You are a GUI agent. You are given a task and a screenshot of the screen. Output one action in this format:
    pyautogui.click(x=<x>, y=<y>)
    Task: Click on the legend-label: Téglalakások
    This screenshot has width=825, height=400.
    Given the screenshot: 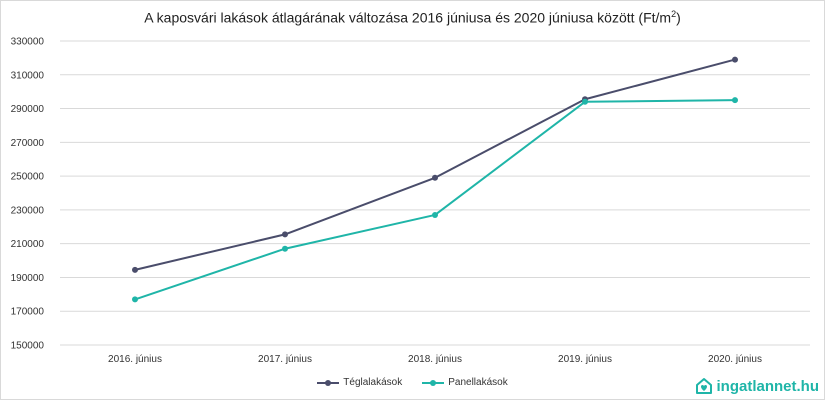 What is the action you would take?
    pyautogui.click(x=373, y=382)
    